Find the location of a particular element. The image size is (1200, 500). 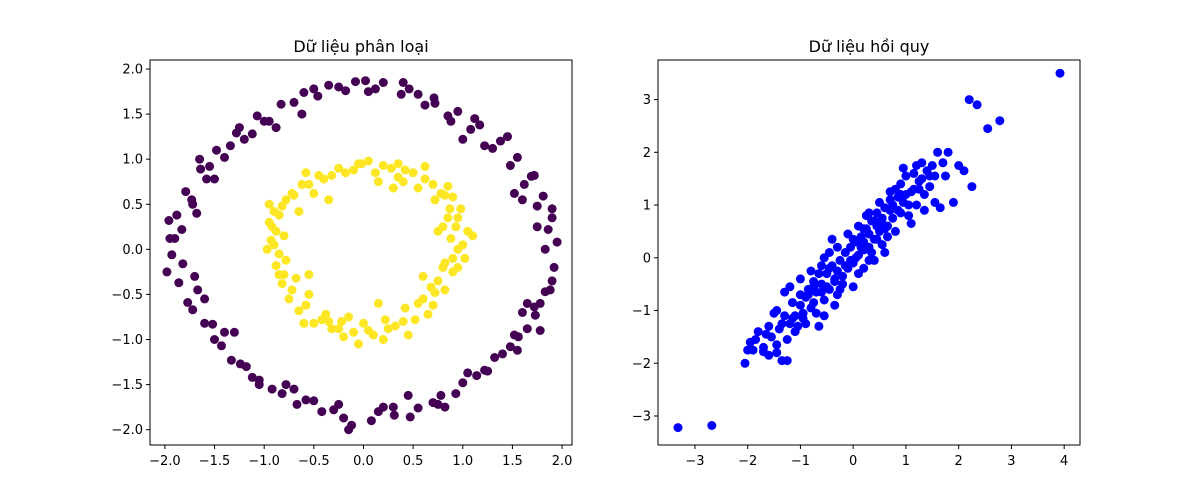

classification-y-tick-label: 2.0 is located at coordinates (132, 70).